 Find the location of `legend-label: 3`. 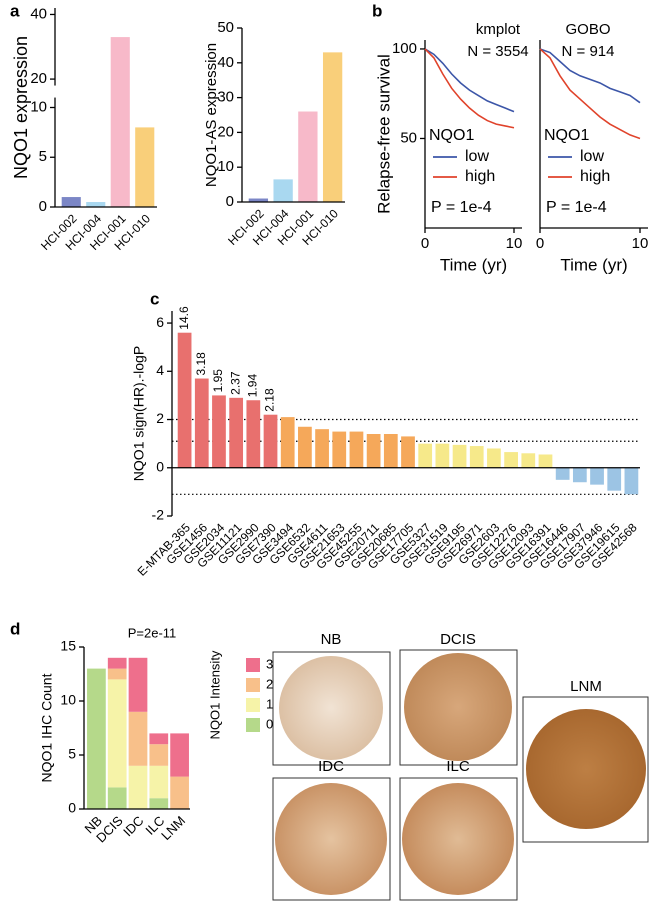

legend-label: 3 is located at coordinates (269, 663).